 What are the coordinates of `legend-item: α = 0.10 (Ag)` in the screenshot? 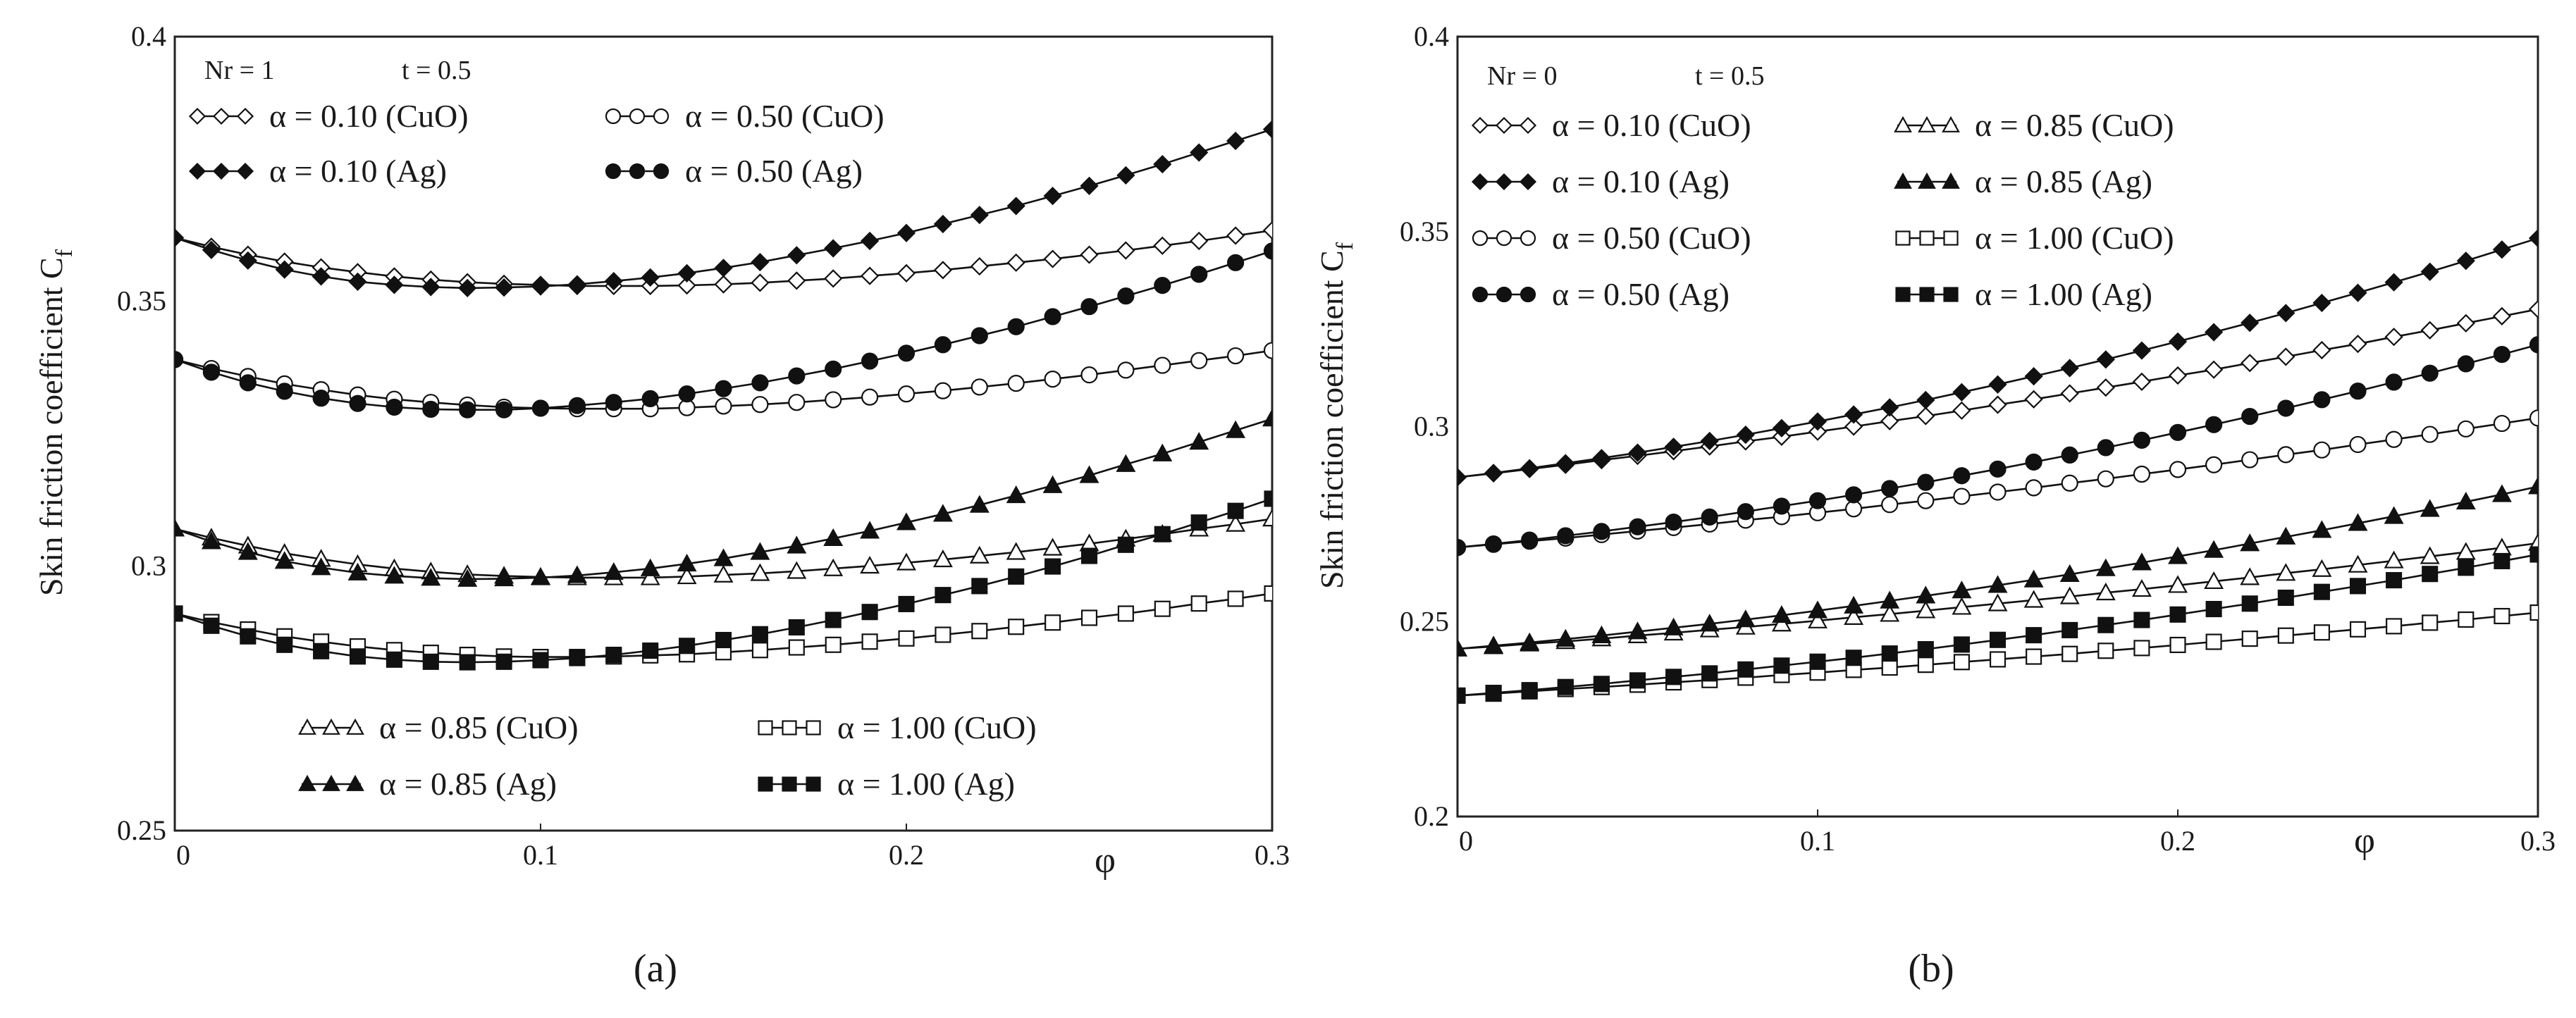 It's located at (1601, 181).